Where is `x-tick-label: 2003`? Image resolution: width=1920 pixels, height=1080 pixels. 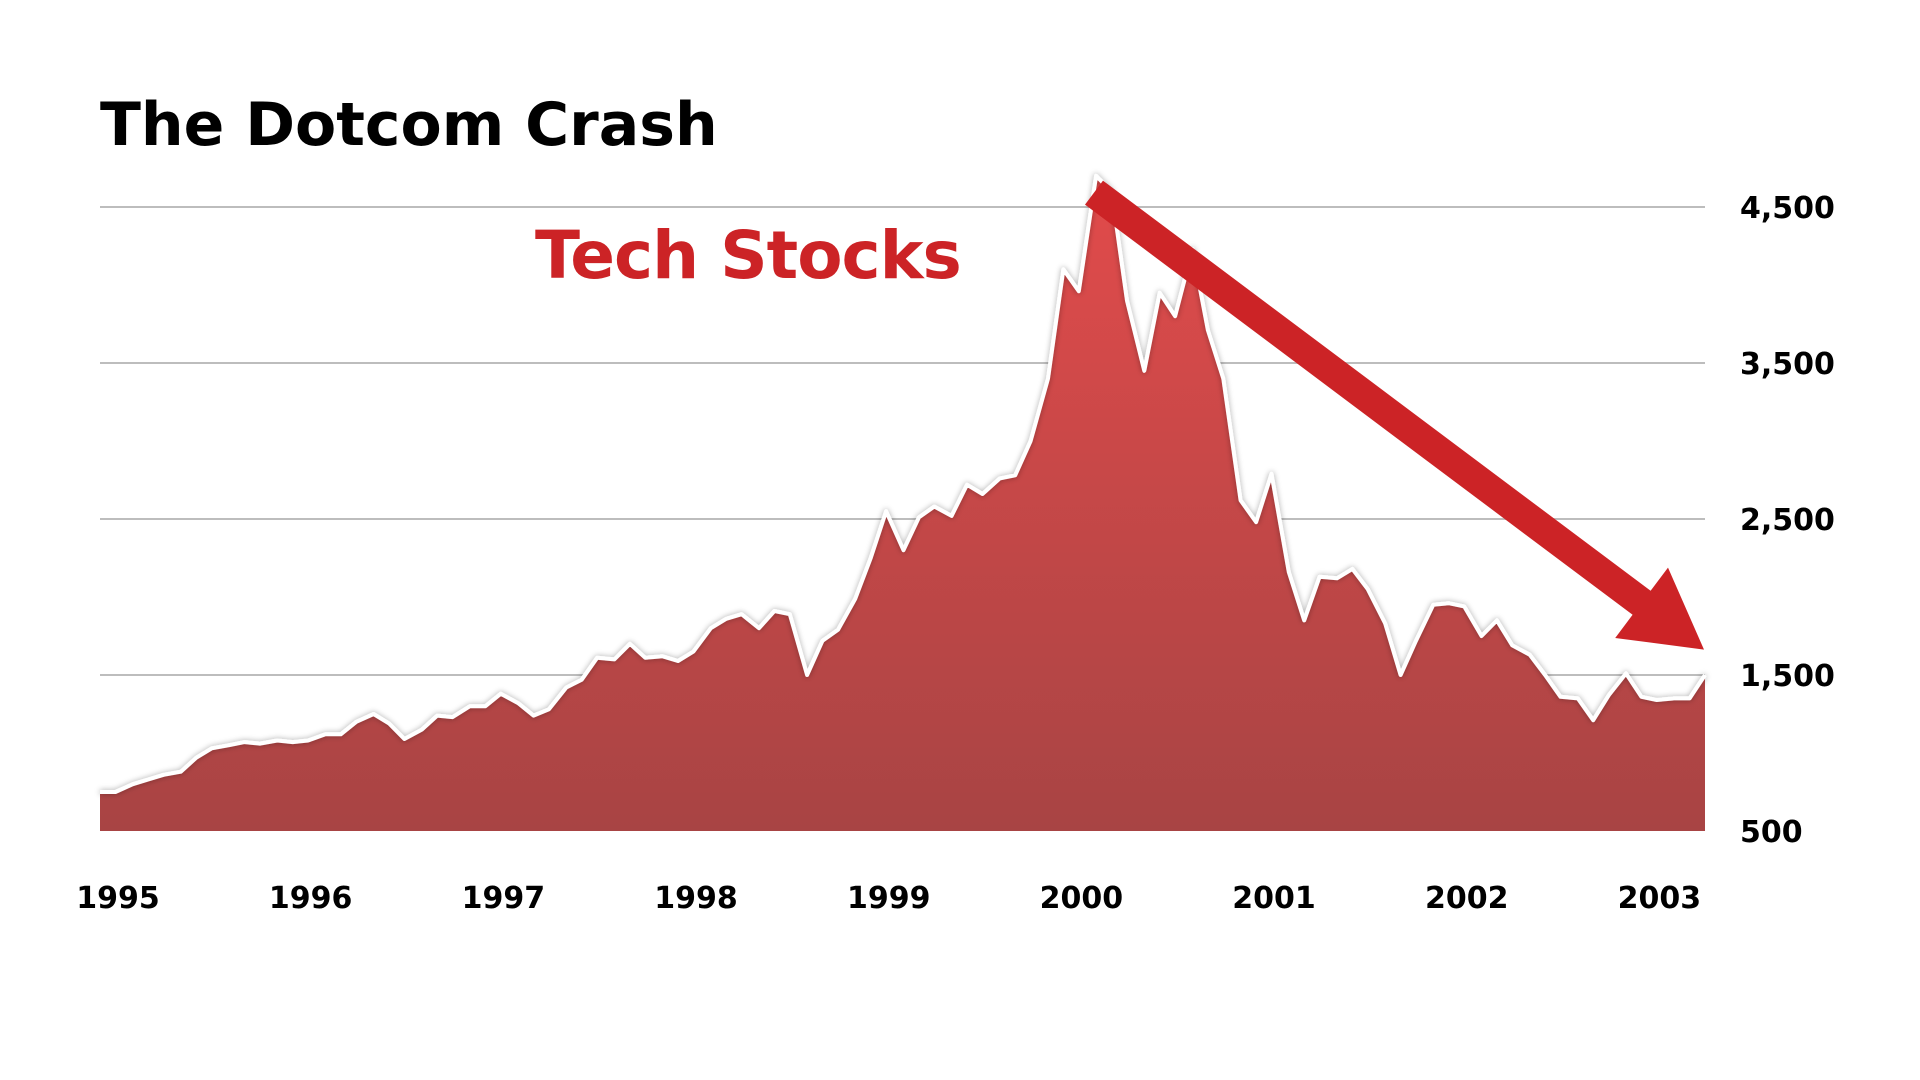
x-tick-label: 2003 is located at coordinates (1660, 898).